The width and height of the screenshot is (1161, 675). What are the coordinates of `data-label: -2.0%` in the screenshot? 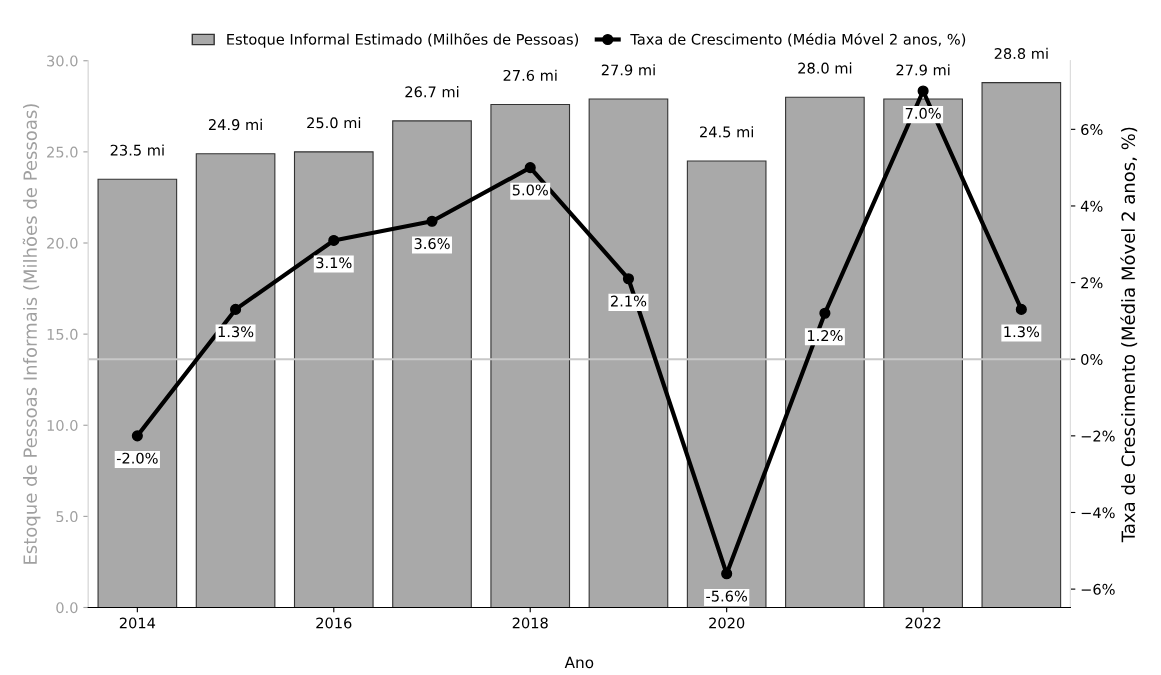 It's located at (137, 458).